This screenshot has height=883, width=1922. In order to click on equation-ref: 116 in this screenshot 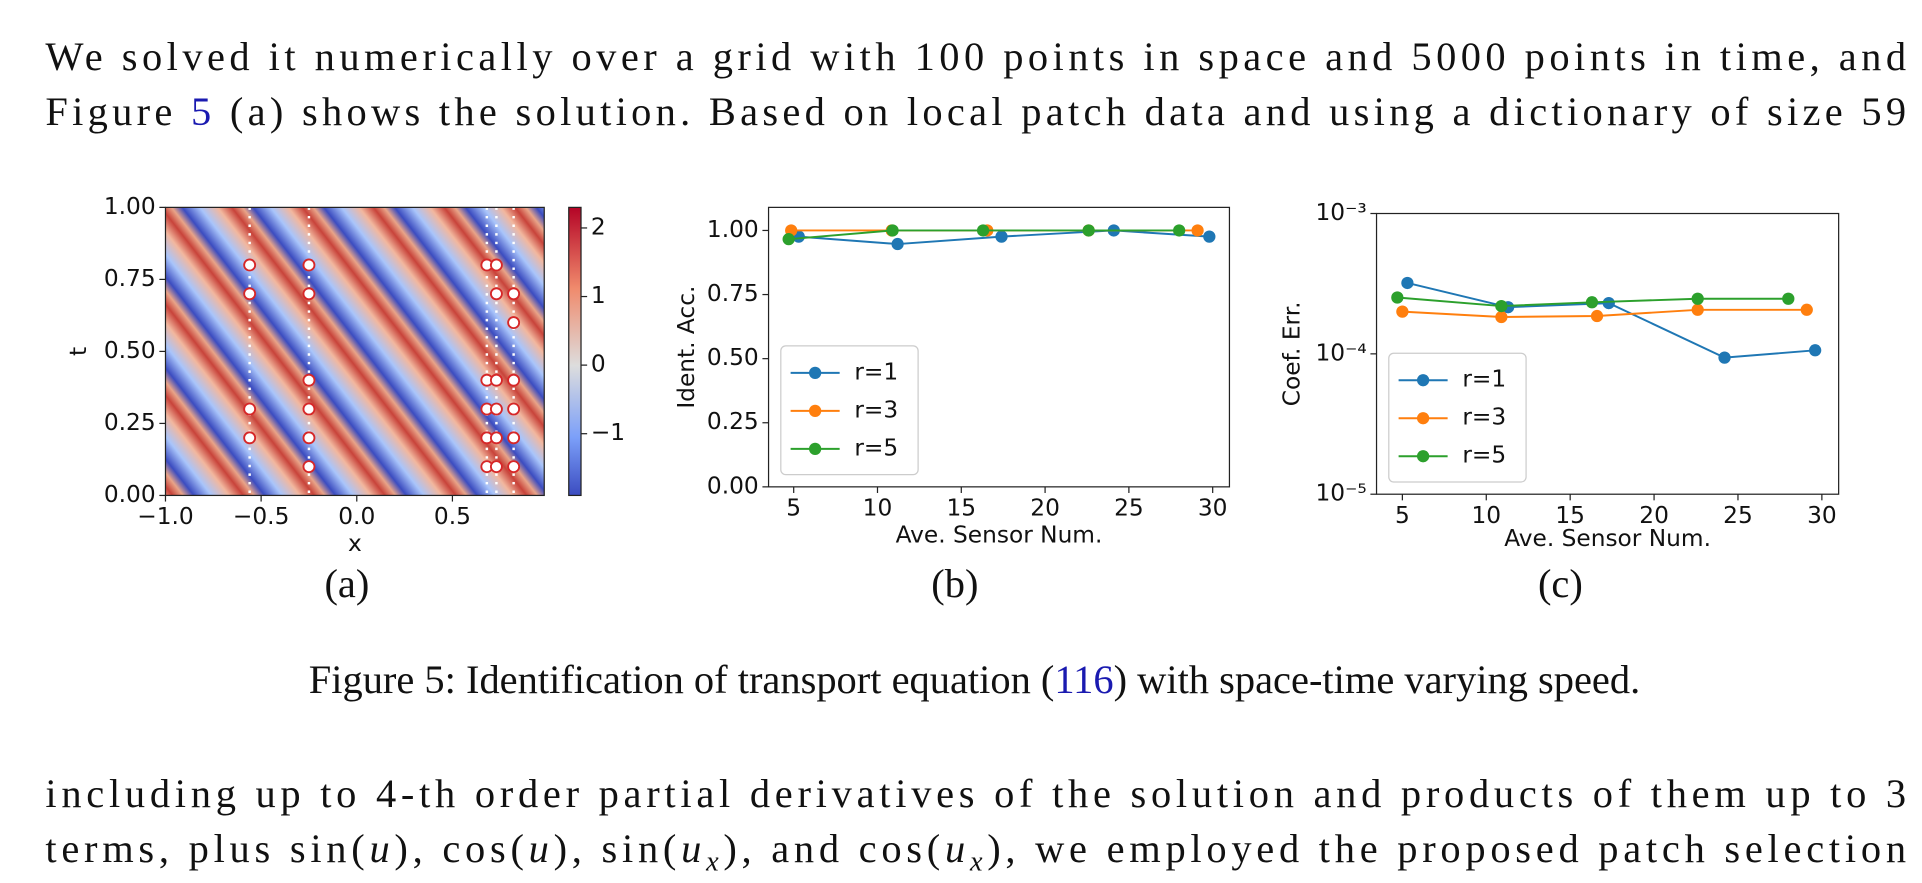, I will do `click(1083, 679)`.